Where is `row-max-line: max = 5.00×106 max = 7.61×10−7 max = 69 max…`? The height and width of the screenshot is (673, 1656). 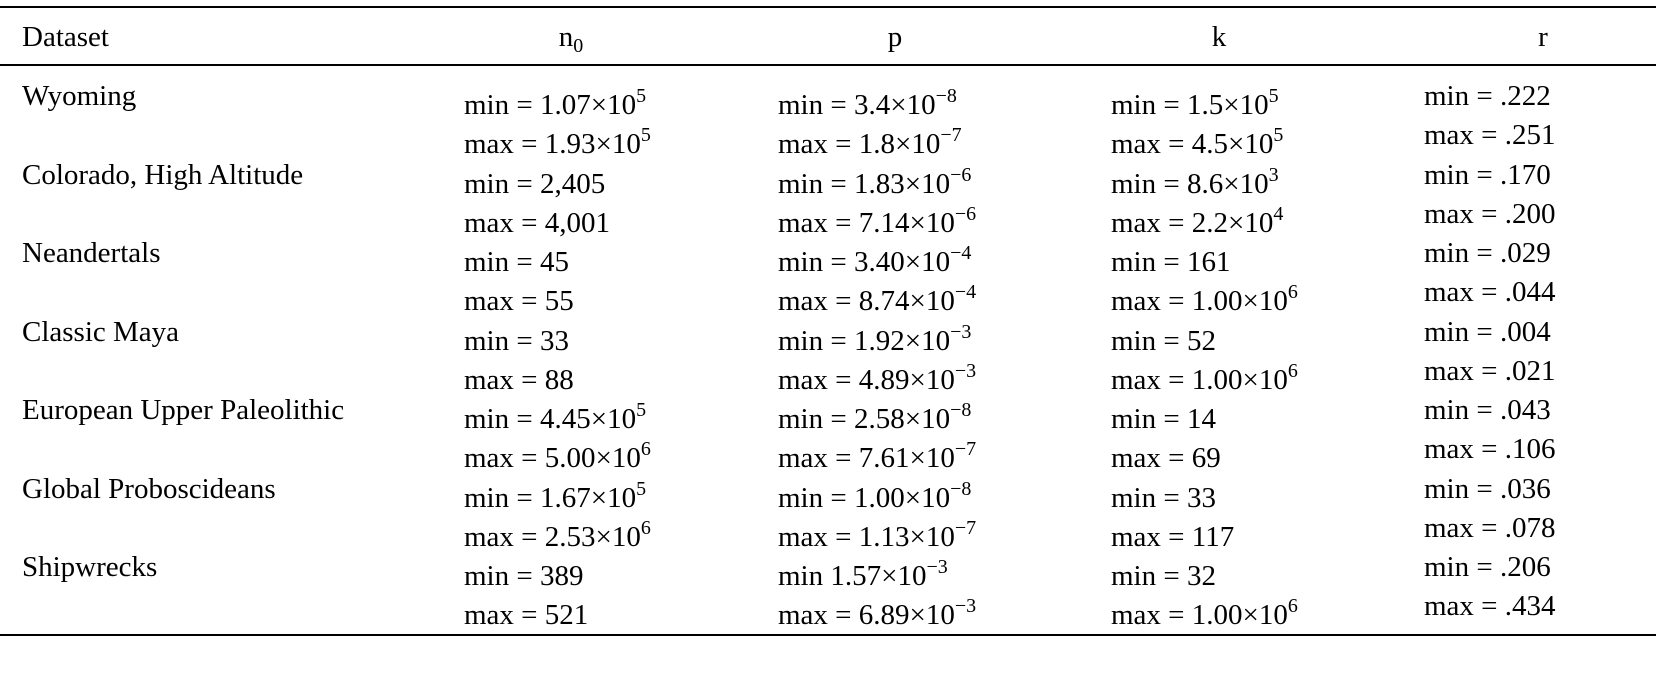
row-max-line: max = 5.00×106 max = 7.61×10−7 max = 69 max… is located at coordinates (828, 452).